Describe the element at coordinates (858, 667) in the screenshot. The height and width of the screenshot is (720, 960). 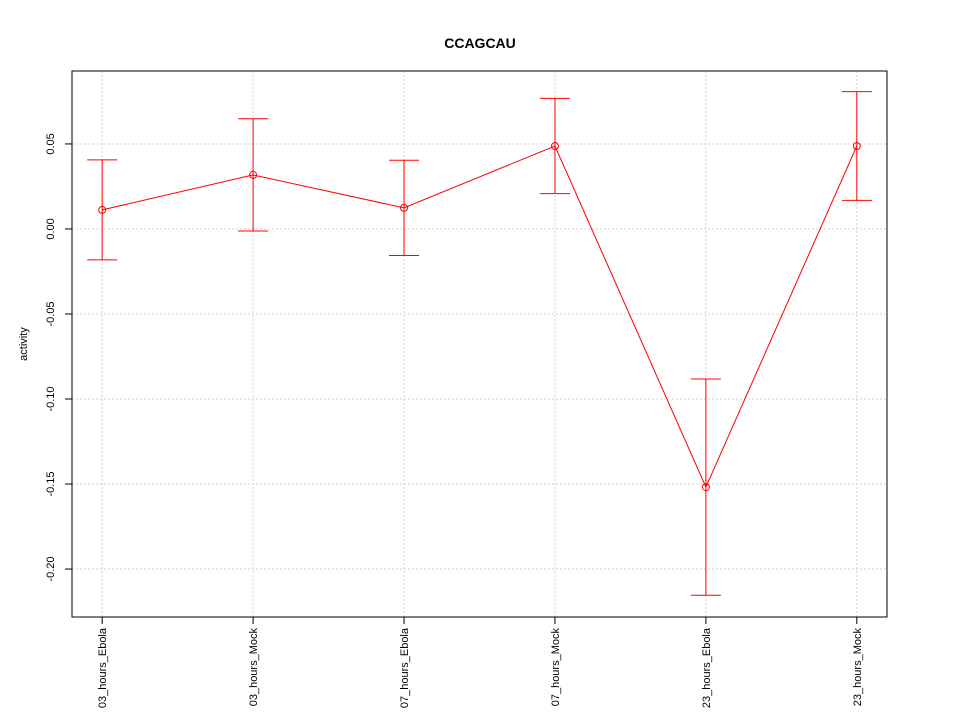
I see `x-tick-label: 23_hours_Mock` at that location.